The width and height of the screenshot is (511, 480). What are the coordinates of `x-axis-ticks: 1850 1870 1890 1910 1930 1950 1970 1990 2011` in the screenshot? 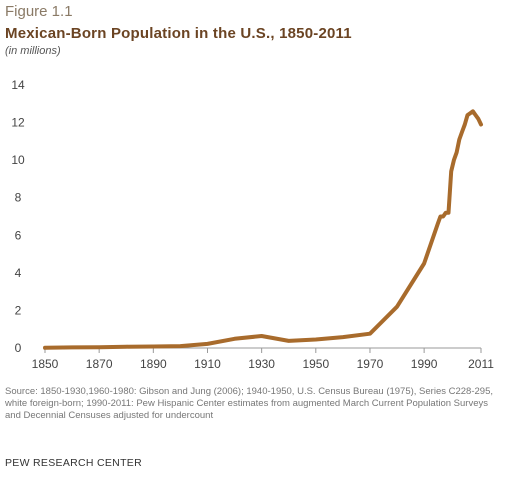 It's located at (263, 359).